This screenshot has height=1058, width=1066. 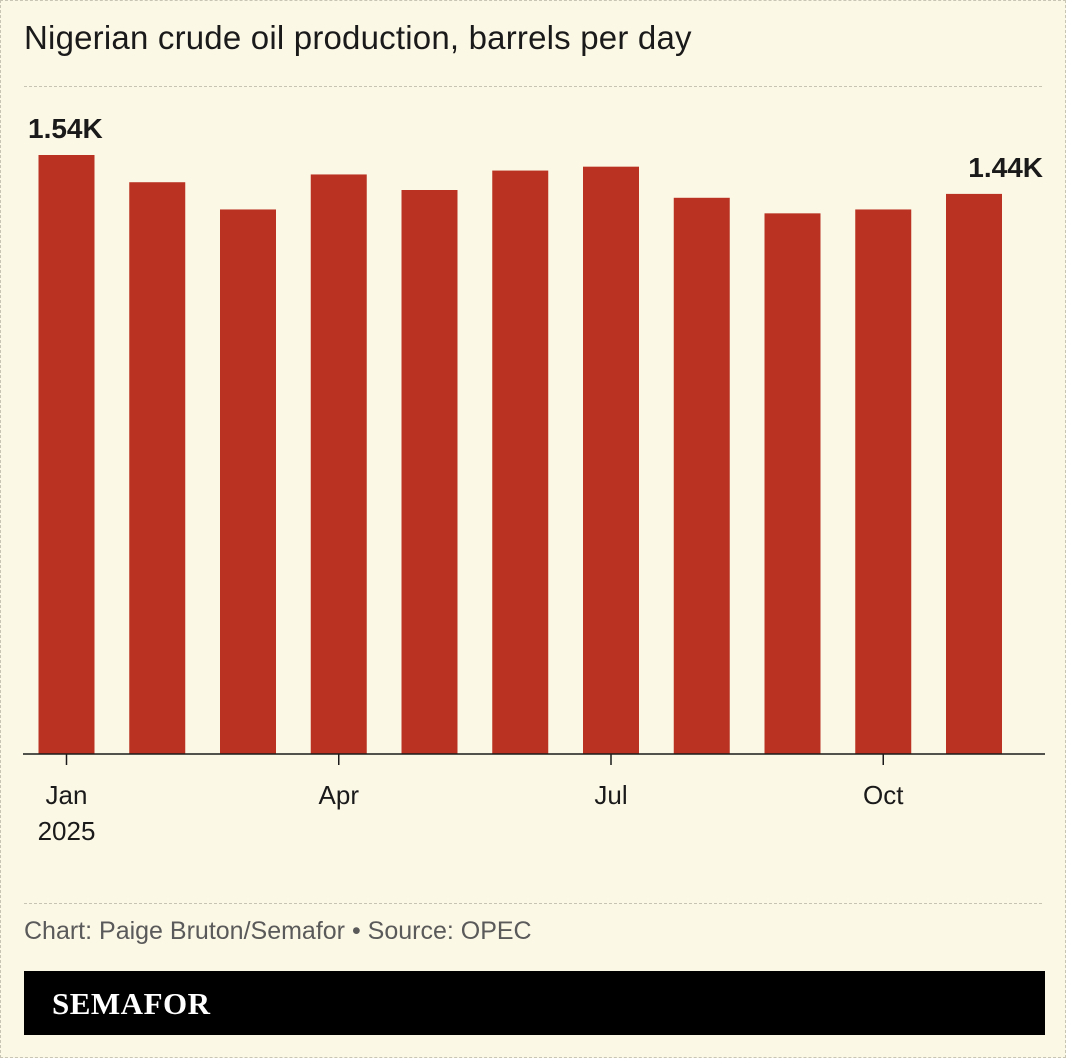 What do you see at coordinates (533, 86) in the screenshot?
I see `top-divider` at bounding box center [533, 86].